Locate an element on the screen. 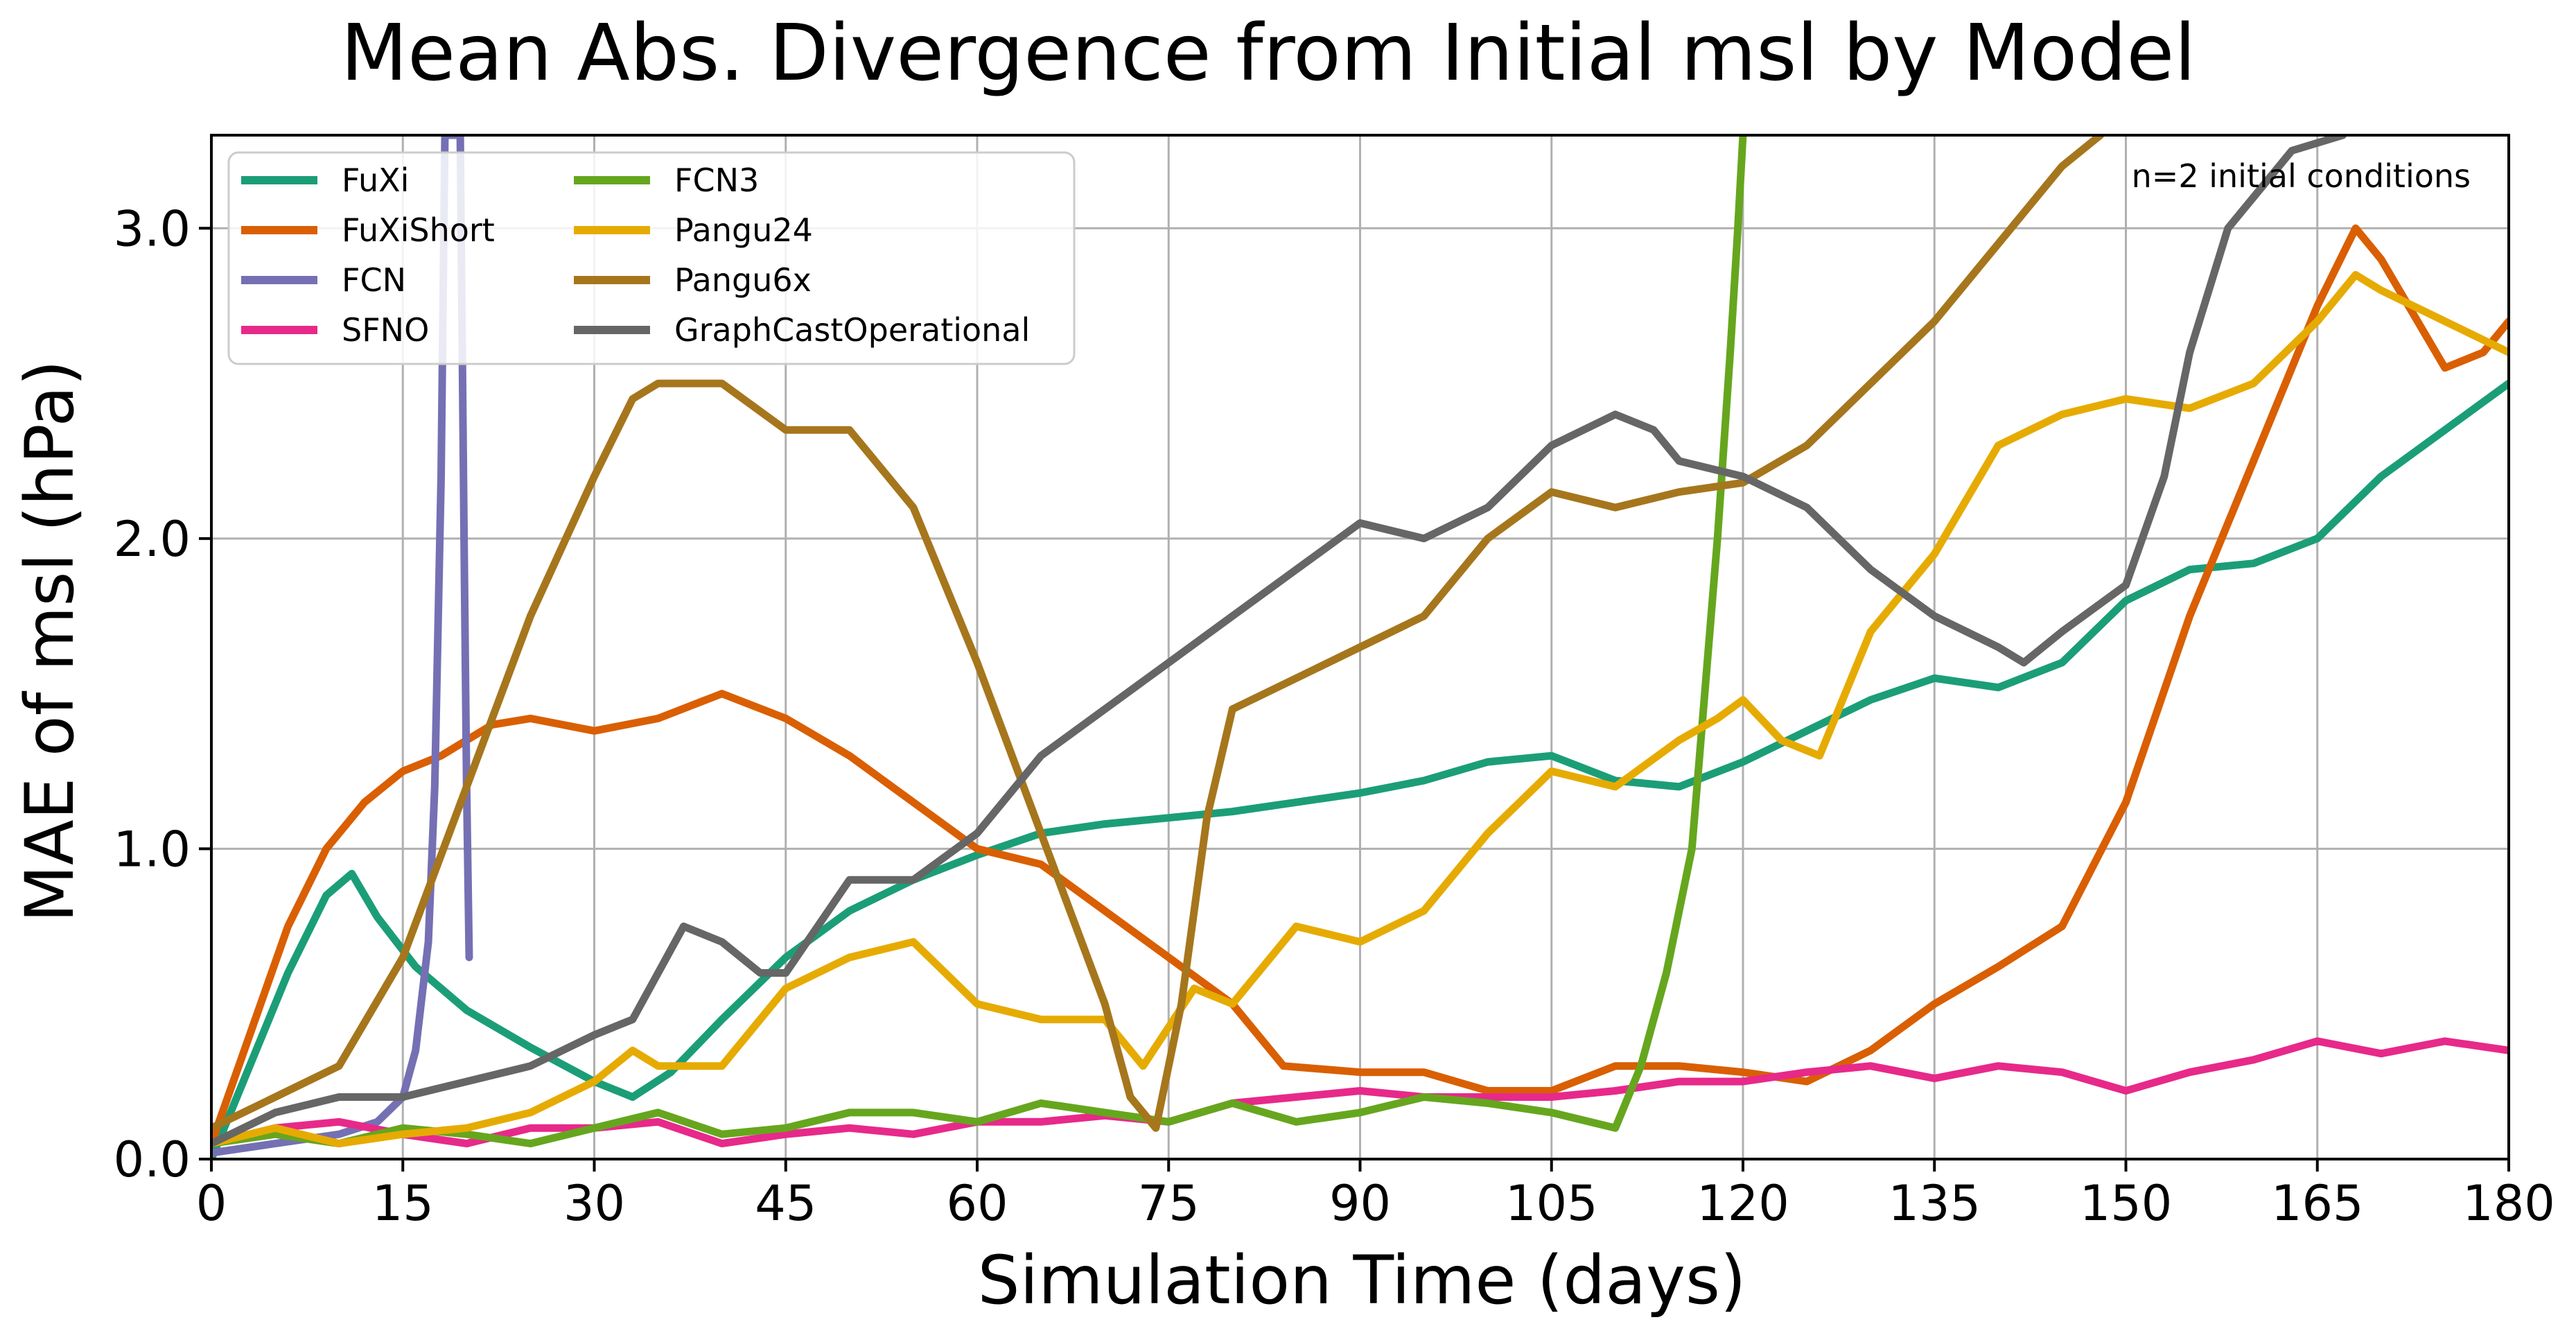 The image size is (2576, 1331). x-tick-label: 165 is located at coordinates (2317, 1203).